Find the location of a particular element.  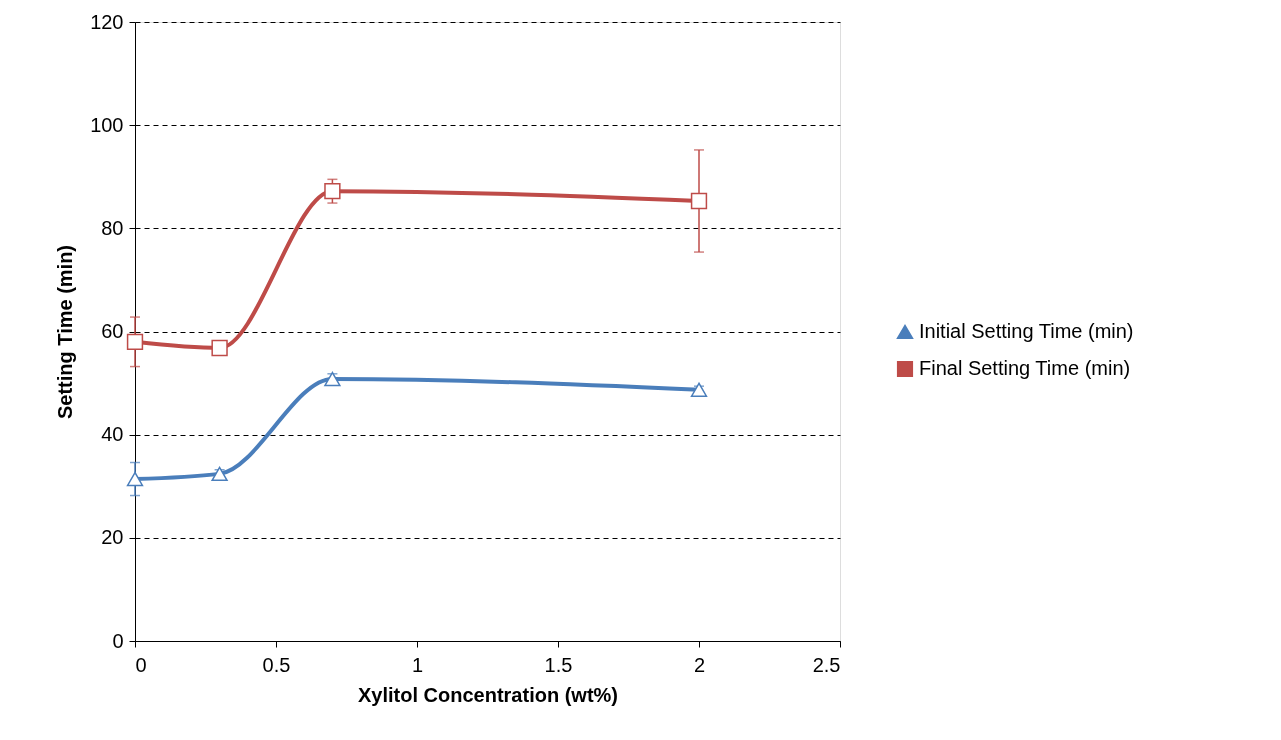

y-tick-label: 60 is located at coordinates (112, 331).